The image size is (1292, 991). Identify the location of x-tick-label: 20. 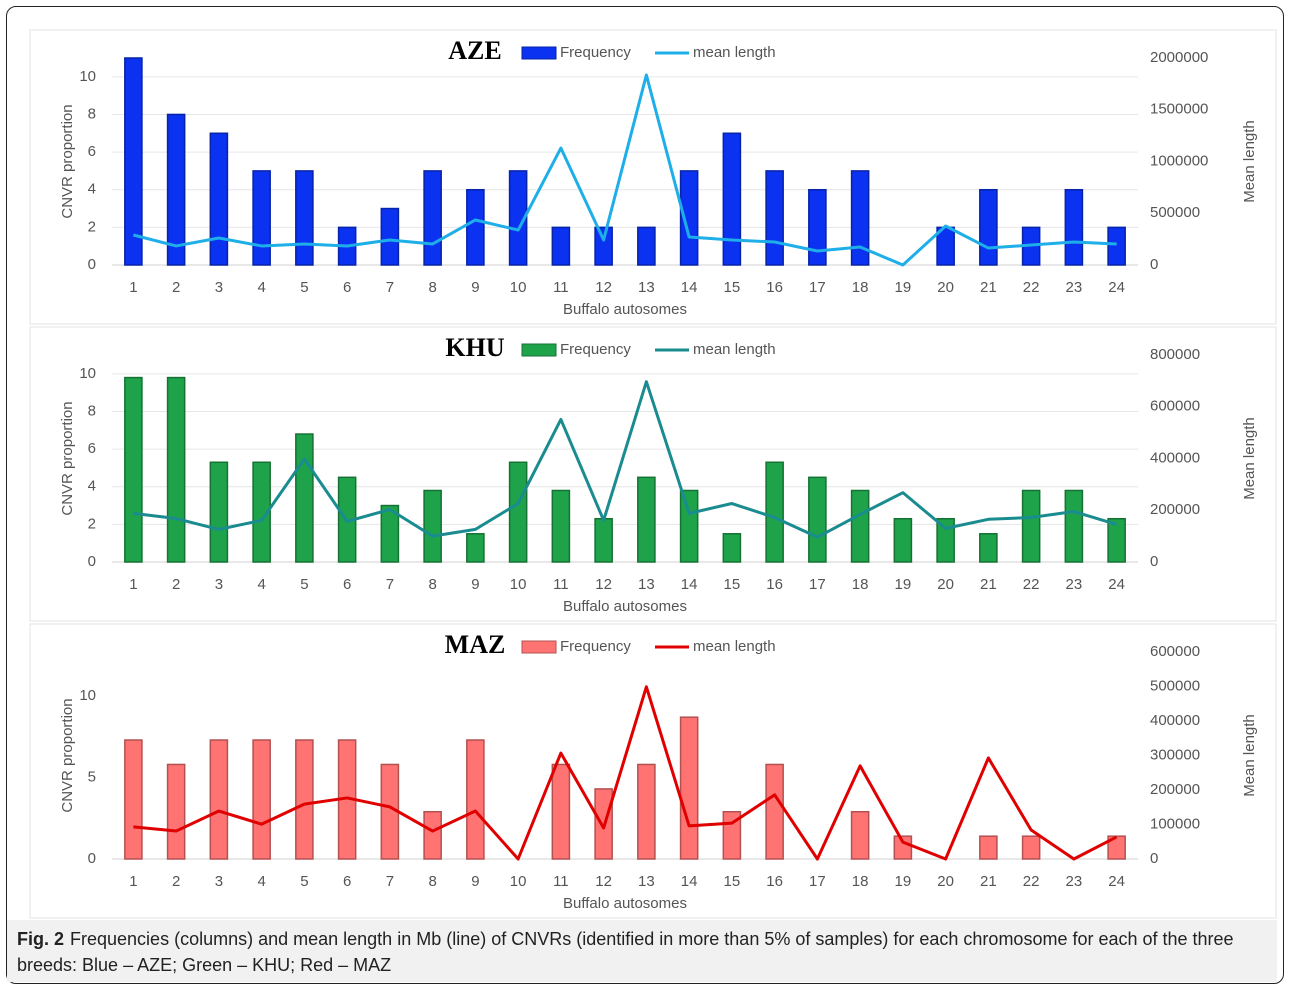
(945, 287).